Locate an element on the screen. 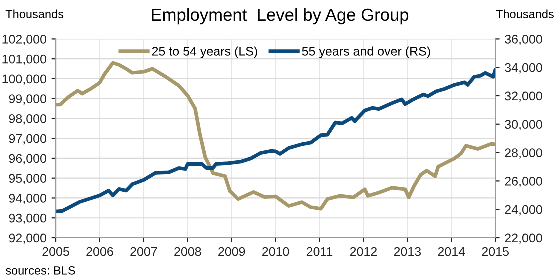  y2-tick-label: 30,000 is located at coordinates (523, 125).